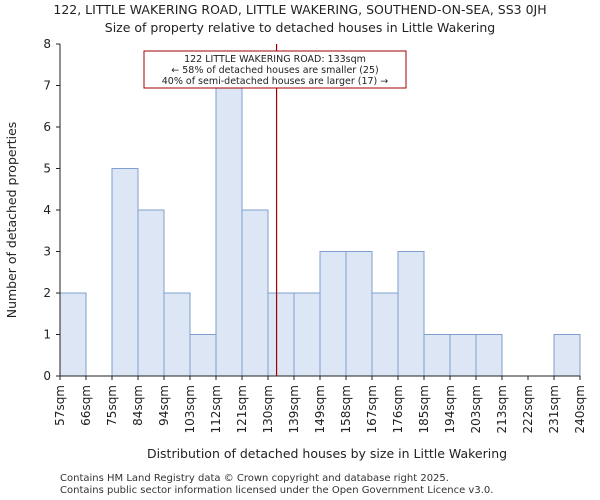 This screenshot has width=600, height=500. What do you see at coordinates (216, 409) in the screenshot?
I see `x-tick-label: 112sqm` at bounding box center [216, 409].